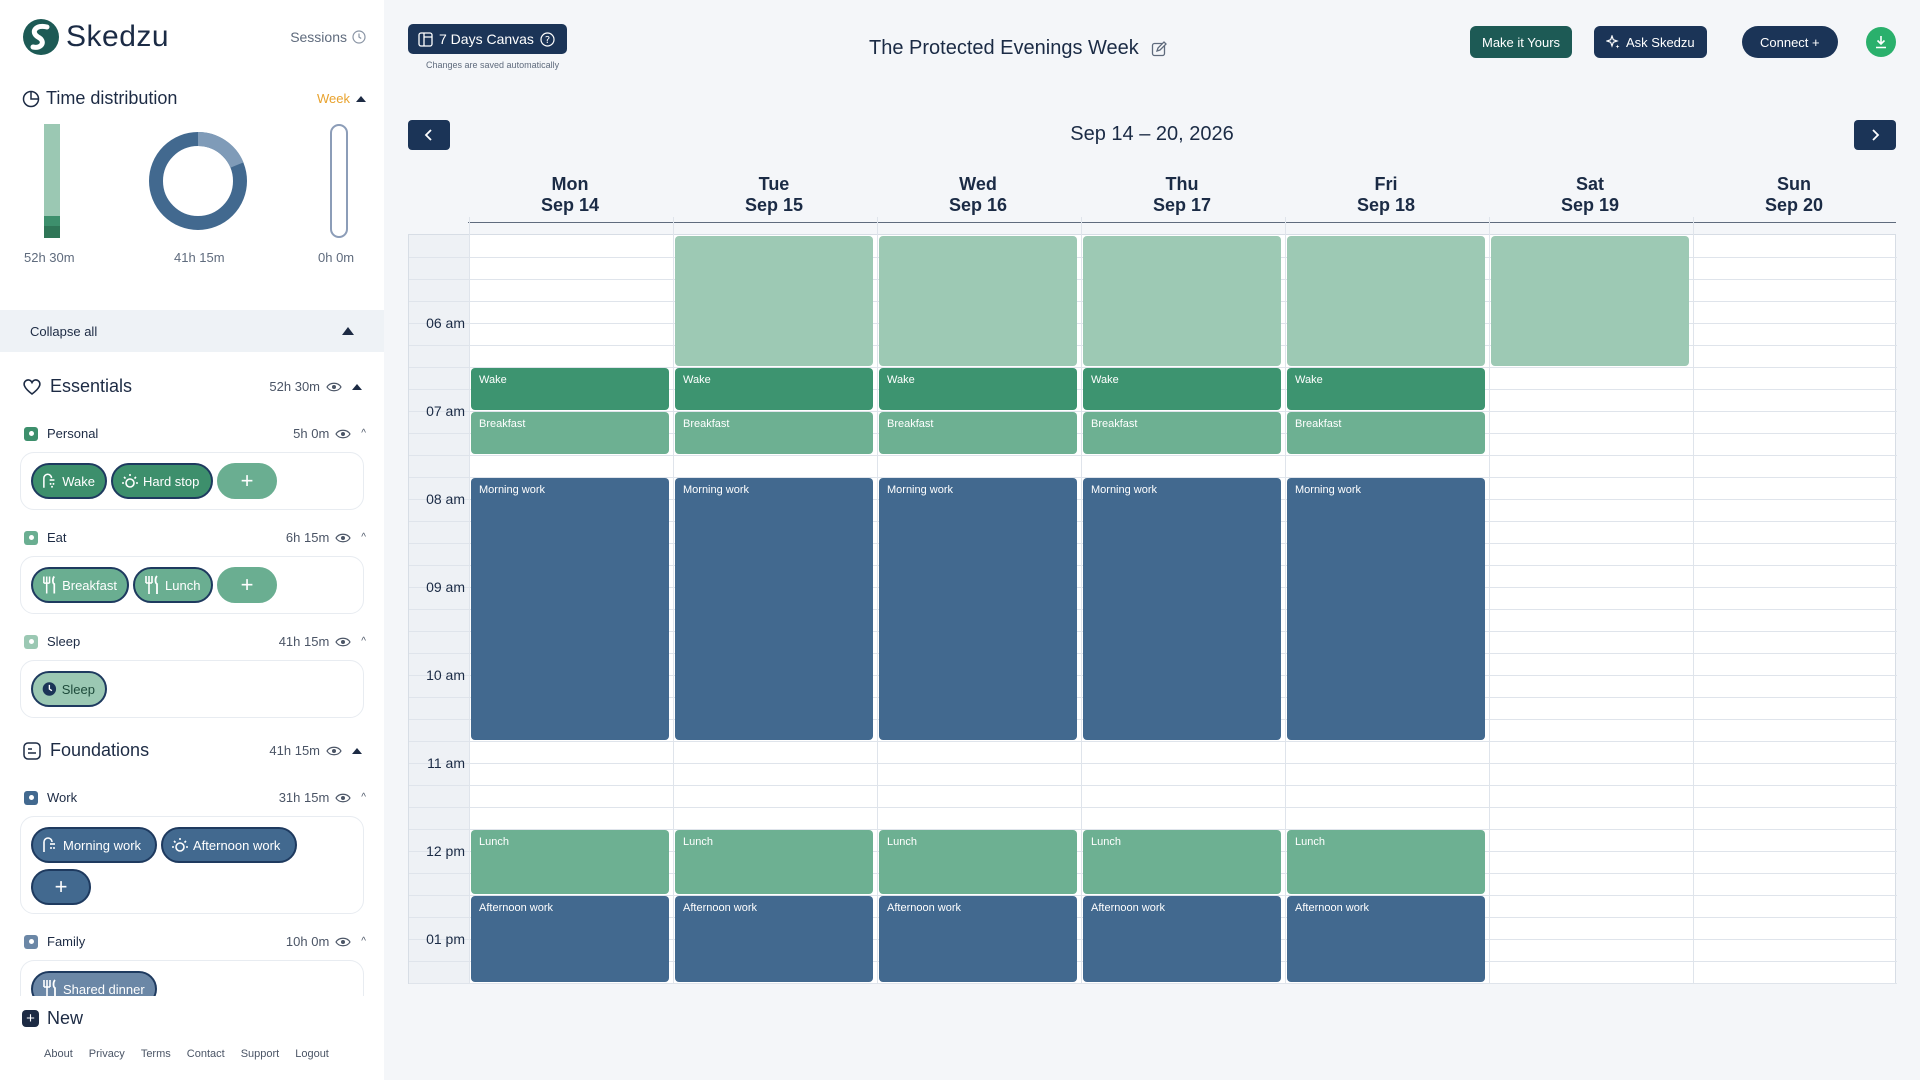  I want to click on chip-morning-work: Morning work, so click(94, 845).